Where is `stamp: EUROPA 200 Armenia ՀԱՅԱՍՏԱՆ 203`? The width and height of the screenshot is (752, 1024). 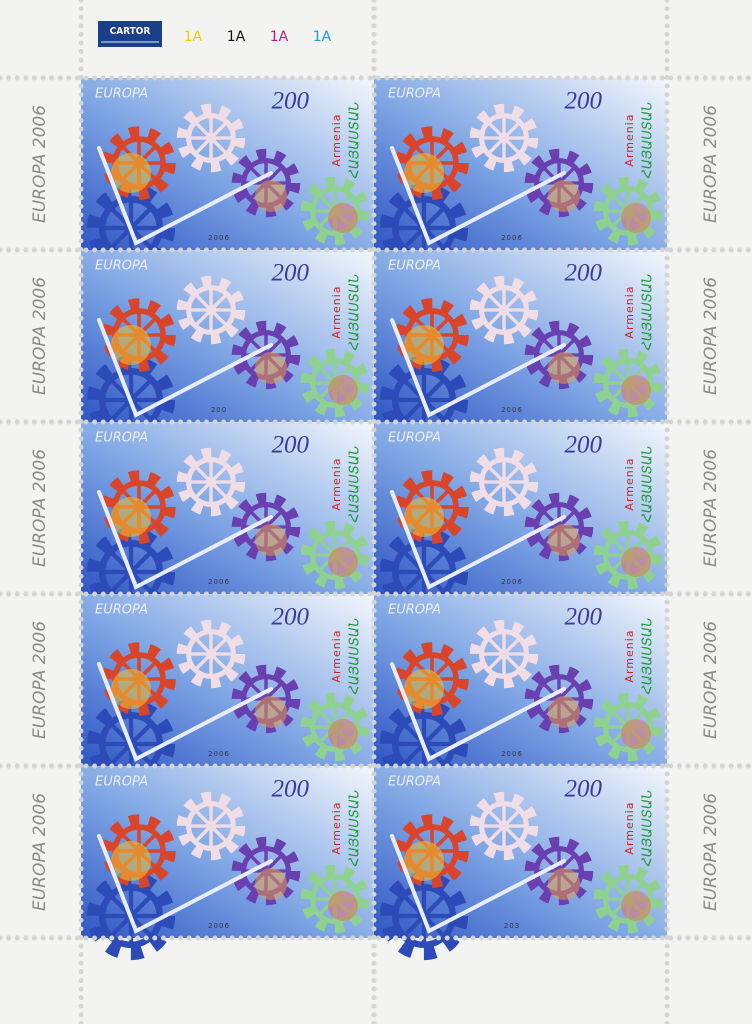 stamp: EUROPA 200 Armenia ՀԱՅԱՍՏԱՆ 203 is located at coordinates (520, 863).